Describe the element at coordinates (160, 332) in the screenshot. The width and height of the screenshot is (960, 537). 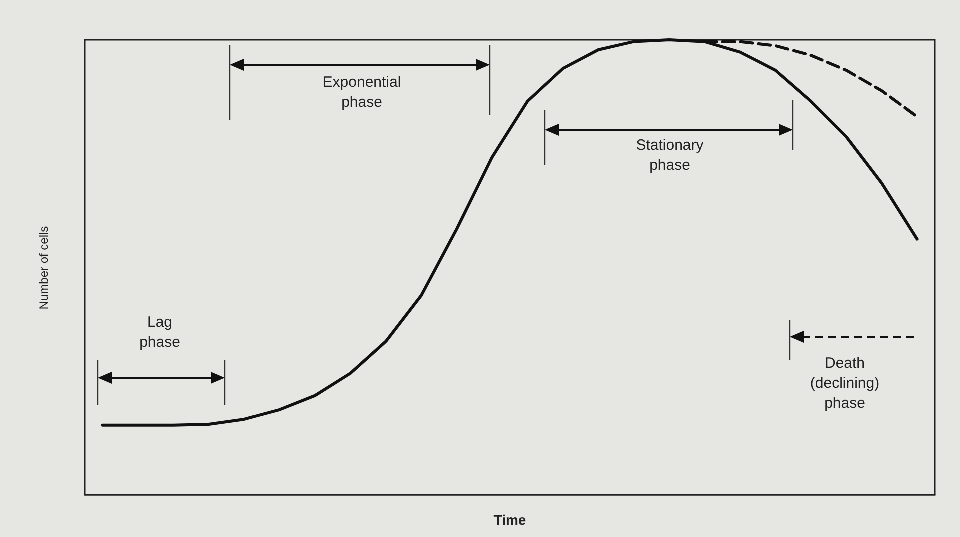
I see `annotation: Lag phase` at that location.